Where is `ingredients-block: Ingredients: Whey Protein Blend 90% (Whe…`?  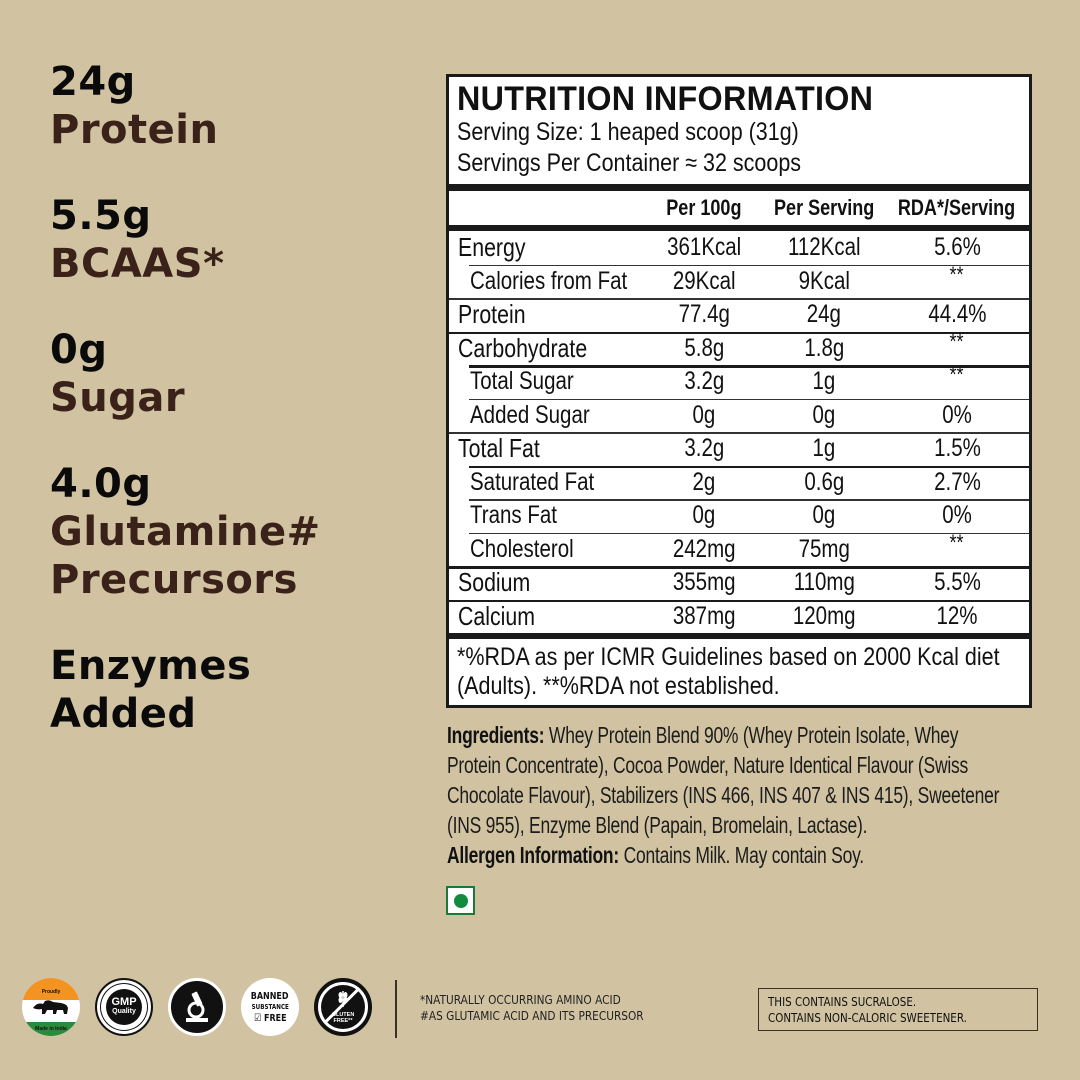
ingredients-block: Ingredients: Whey Protein Blend 90% (Whe… is located at coordinates (747, 795).